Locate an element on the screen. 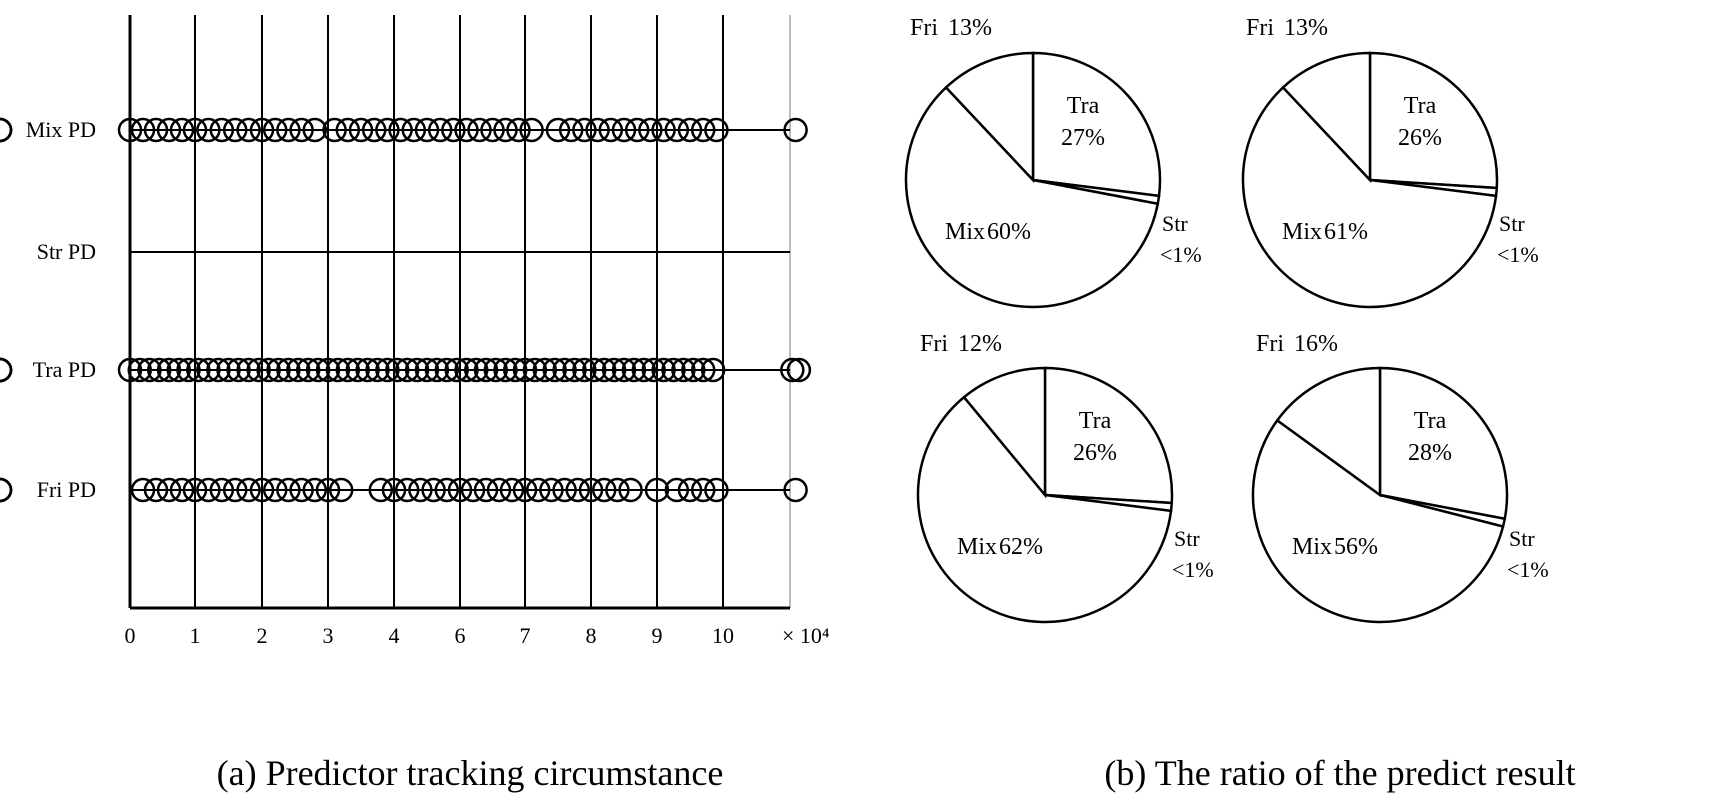 This screenshot has height=812, width=1711. pie-chart: Tra 26% Str <1% Mix 62% Fri 12% is located at coordinates (1065, 477).